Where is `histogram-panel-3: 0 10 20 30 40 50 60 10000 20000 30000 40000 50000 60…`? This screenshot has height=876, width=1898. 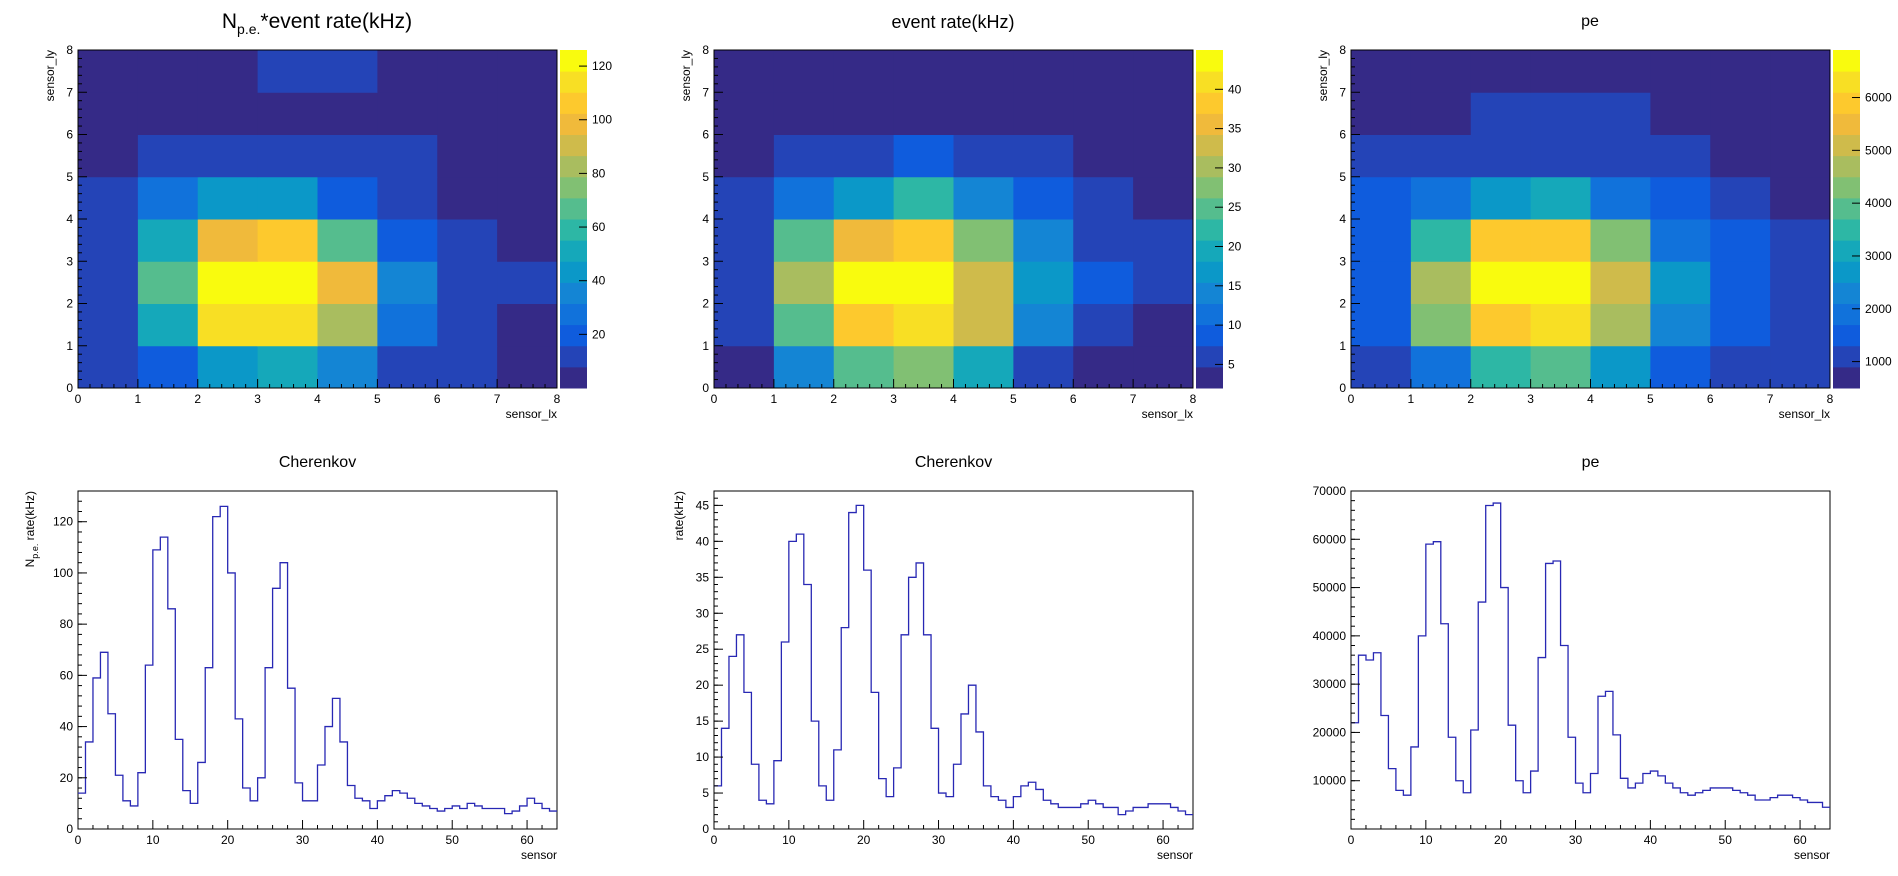 histogram-panel-3: 0 10 20 30 40 50 60 10000 20000 30000 40000 50000 60… is located at coordinates (1572, 658).